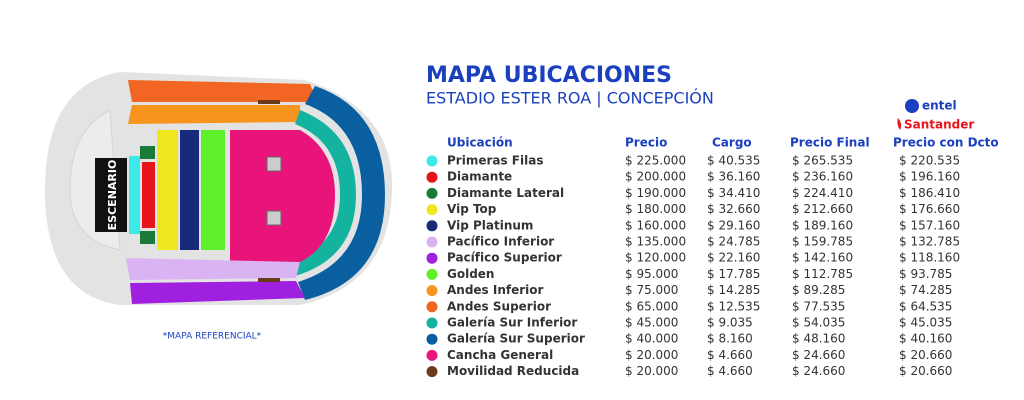 This screenshot has height=400, width=1024. What do you see at coordinates (505, 193) in the screenshot?
I see `location-name: Diamante Lateral` at bounding box center [505, 193].